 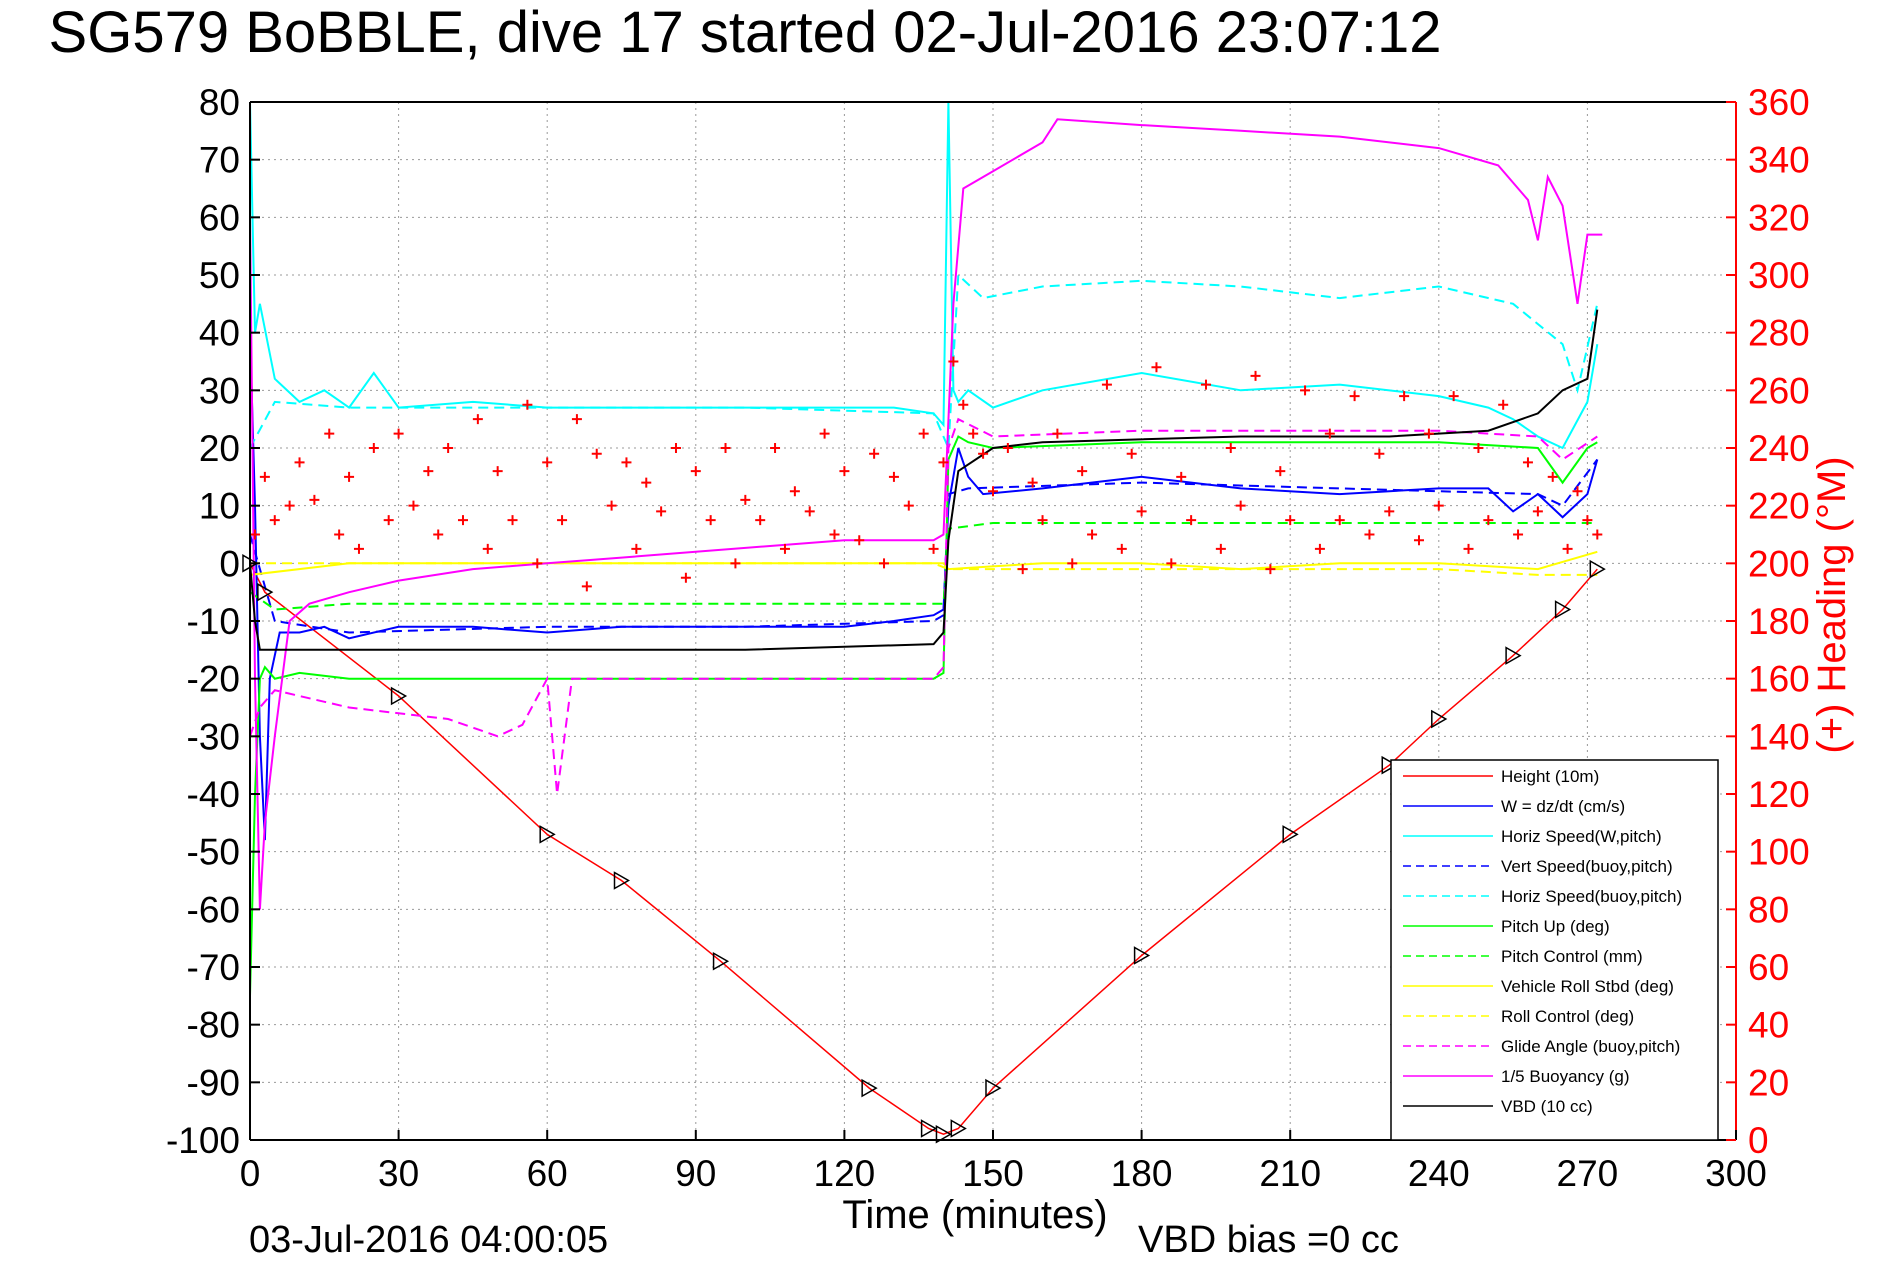 I want to click on x-tick-label: 30, so click(x=398, y=1173).